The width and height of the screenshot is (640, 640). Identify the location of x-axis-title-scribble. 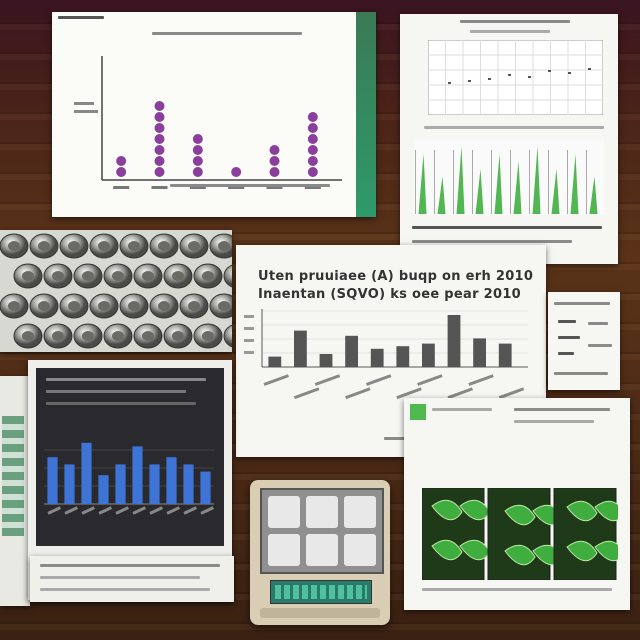
(398, 438).